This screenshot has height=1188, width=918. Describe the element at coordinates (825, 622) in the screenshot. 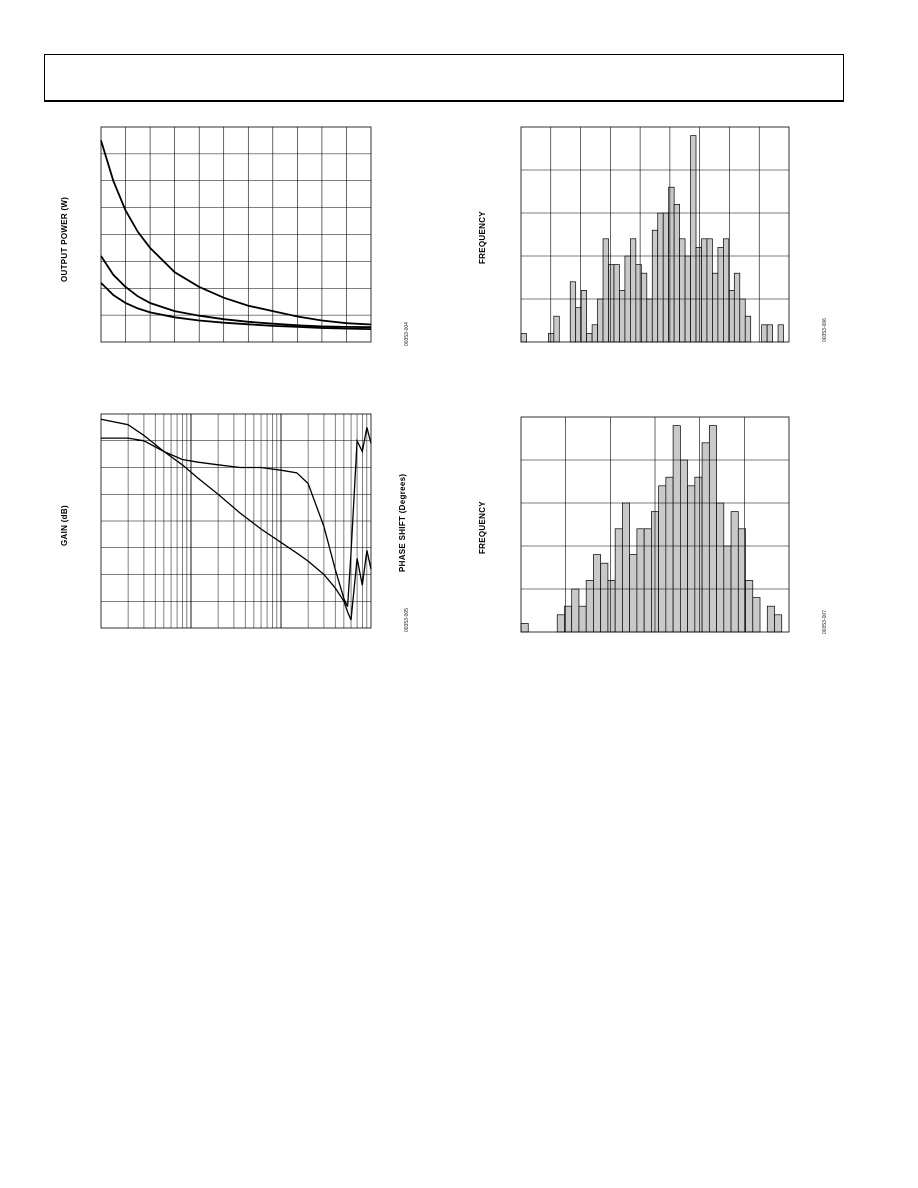

I see `figure-id: 00353-007` at that location.